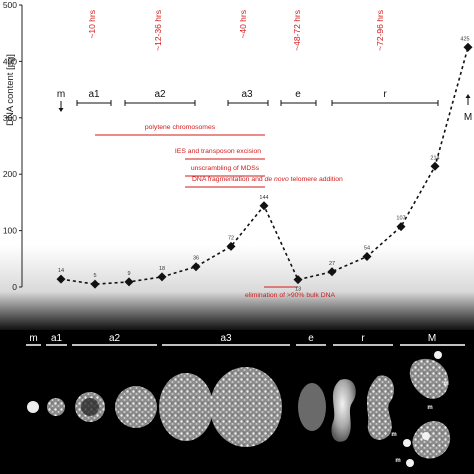  What do you see at coordinates (226, 338) in the screenshot?
I see `micrograph-stage-label: a3` at bounding box center [226, 338].